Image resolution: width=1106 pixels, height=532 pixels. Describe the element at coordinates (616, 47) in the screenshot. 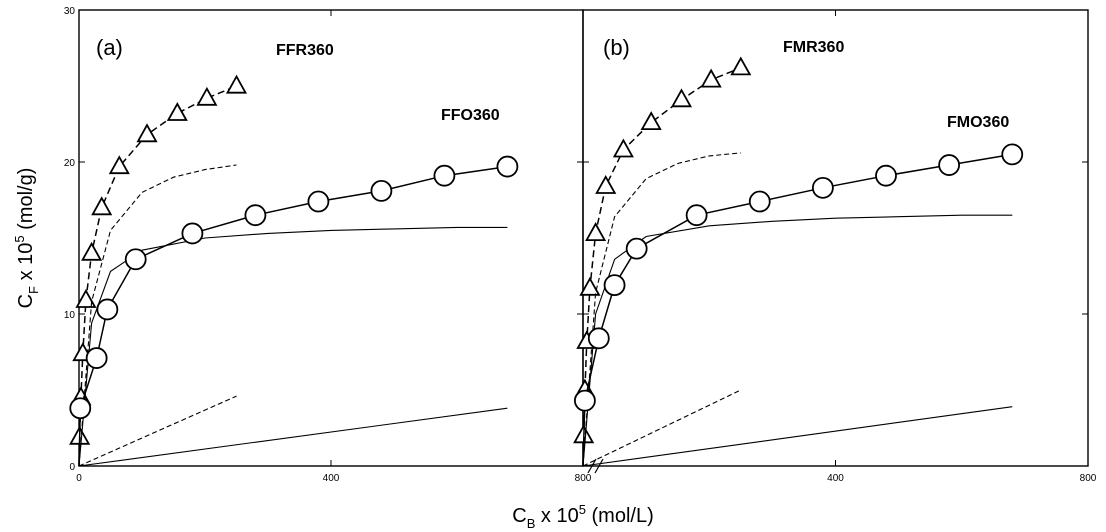

I see `panel-b-letter: (b)` at that location.